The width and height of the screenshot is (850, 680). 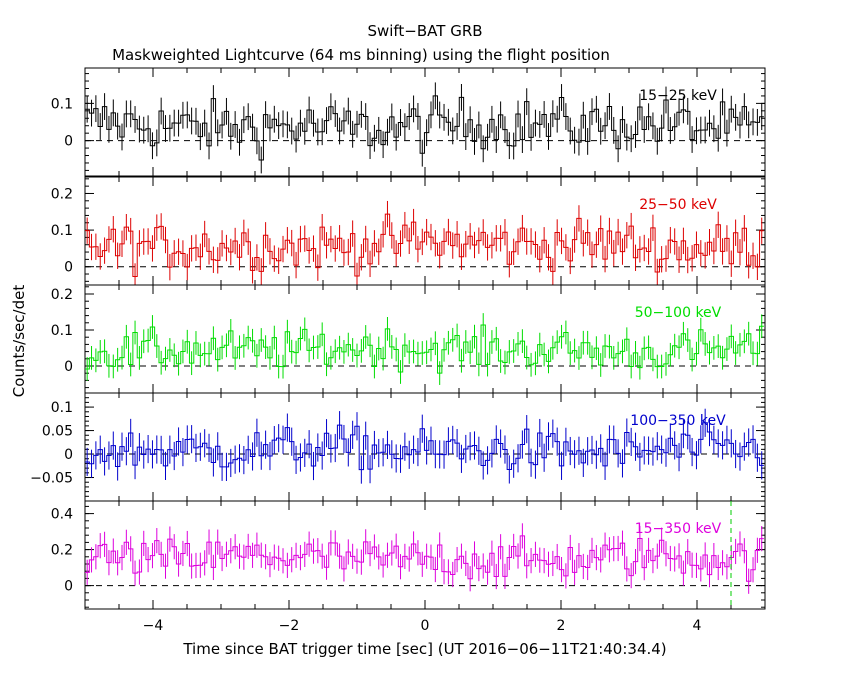 I want to click on panel-1: 0 0.1 15−25 keV, so click(x=408, y=122).